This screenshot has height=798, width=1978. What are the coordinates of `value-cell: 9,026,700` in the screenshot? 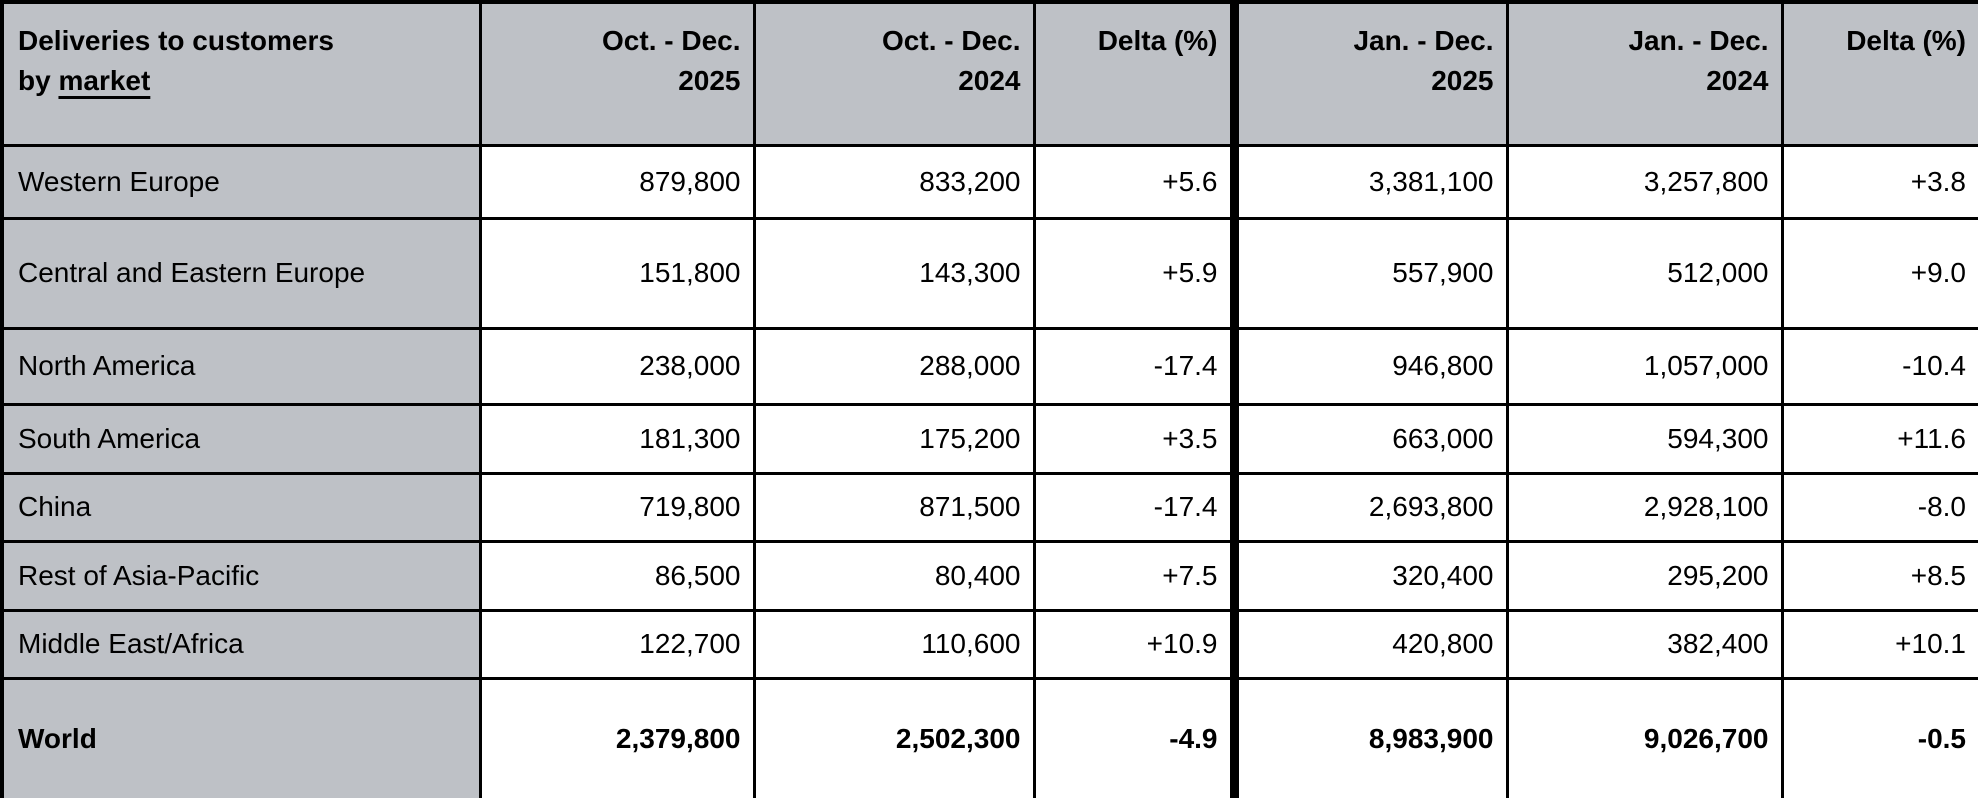 It's located at (1644, 737).